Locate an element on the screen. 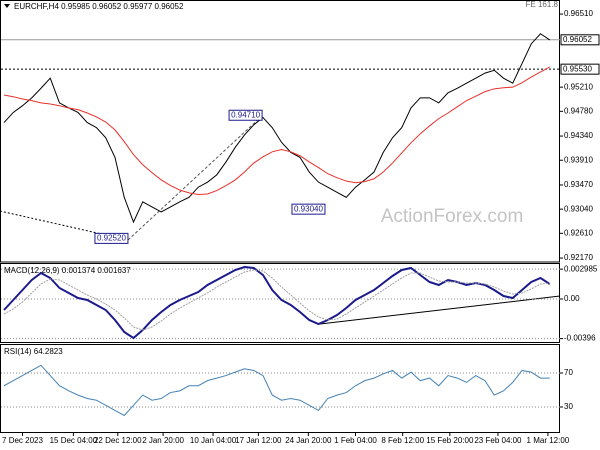  macd-title: MACD(12,26,9) 0.001374 0.001637 is located at coordinates (67, 270).